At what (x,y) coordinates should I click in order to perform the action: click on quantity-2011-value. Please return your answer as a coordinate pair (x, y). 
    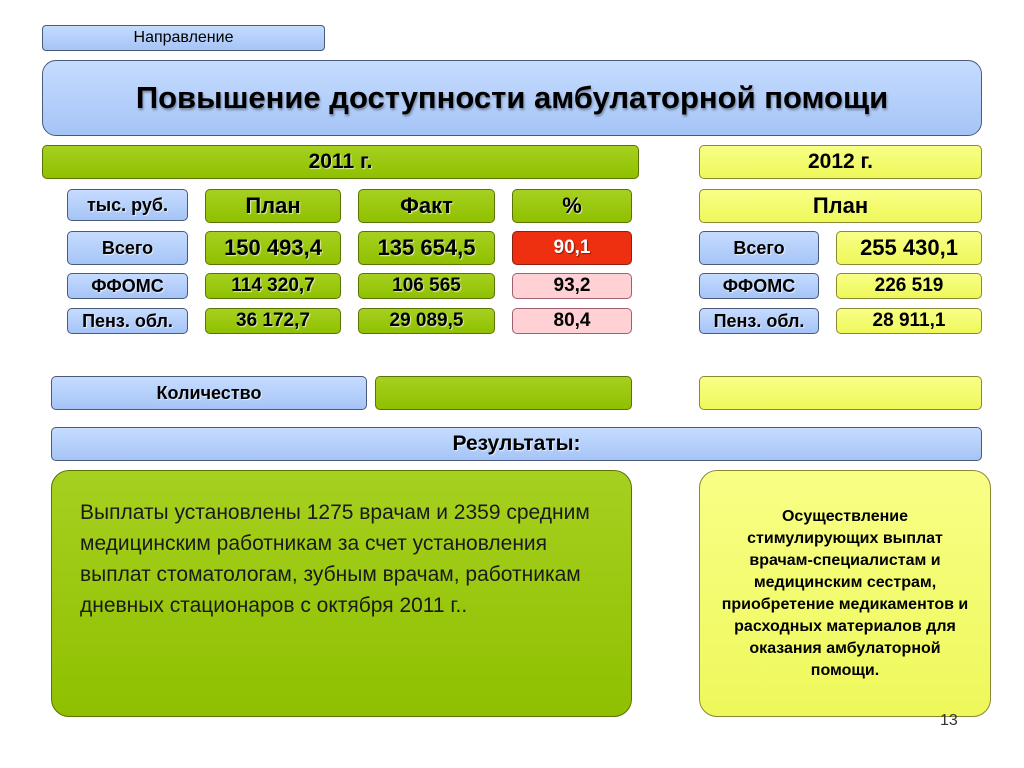
    Looking at the image, I should click on (503, 393).